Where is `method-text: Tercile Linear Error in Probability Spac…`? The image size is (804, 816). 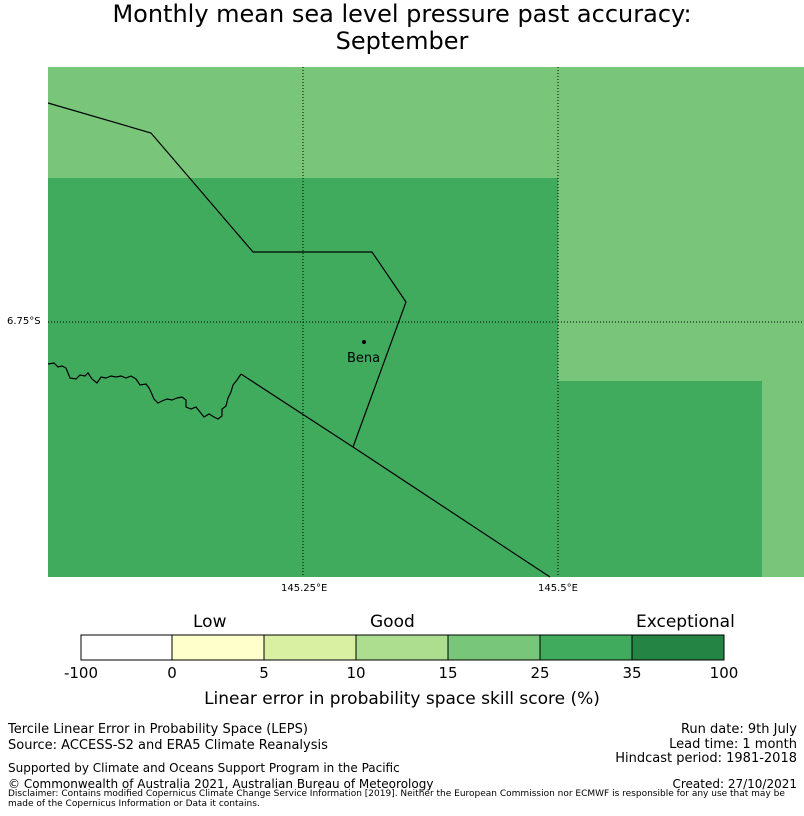
method-text: Tercile Linear Error in Probability Spac… is located at coordinates (158, 729).